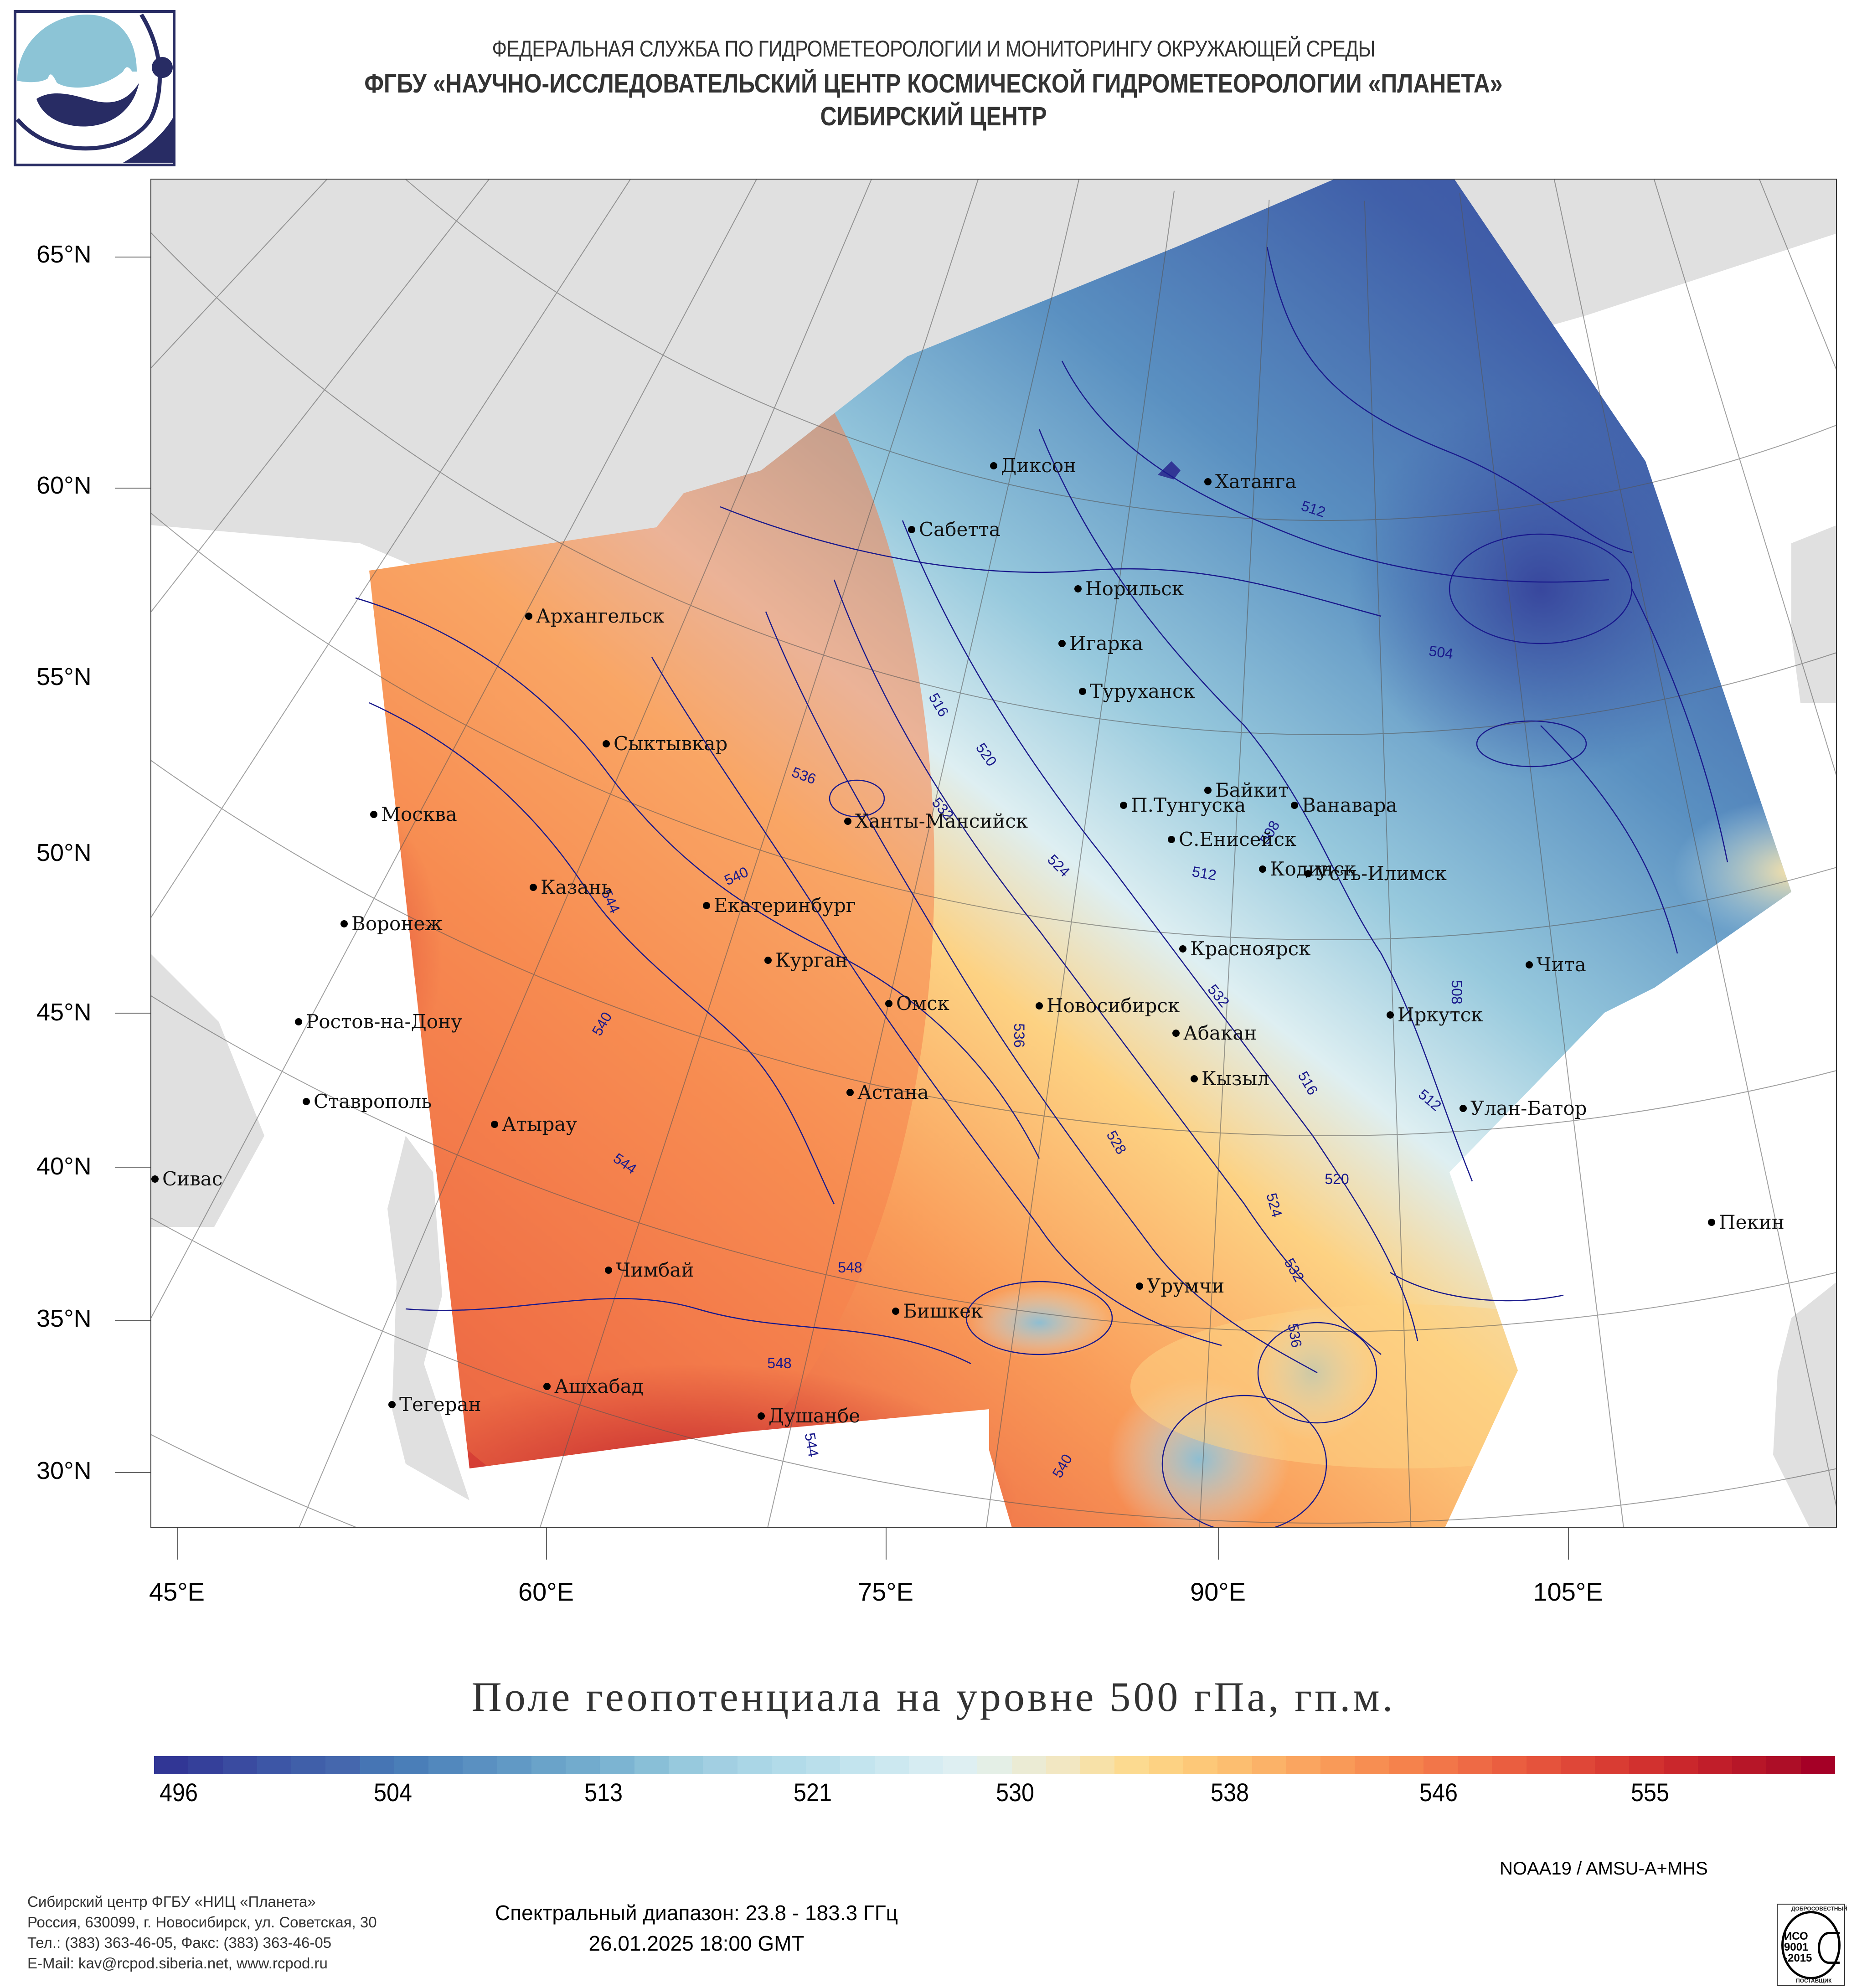 The image size is (1867, 1988). I want to click on city-marker: Туруханск, so click(1137, 691).